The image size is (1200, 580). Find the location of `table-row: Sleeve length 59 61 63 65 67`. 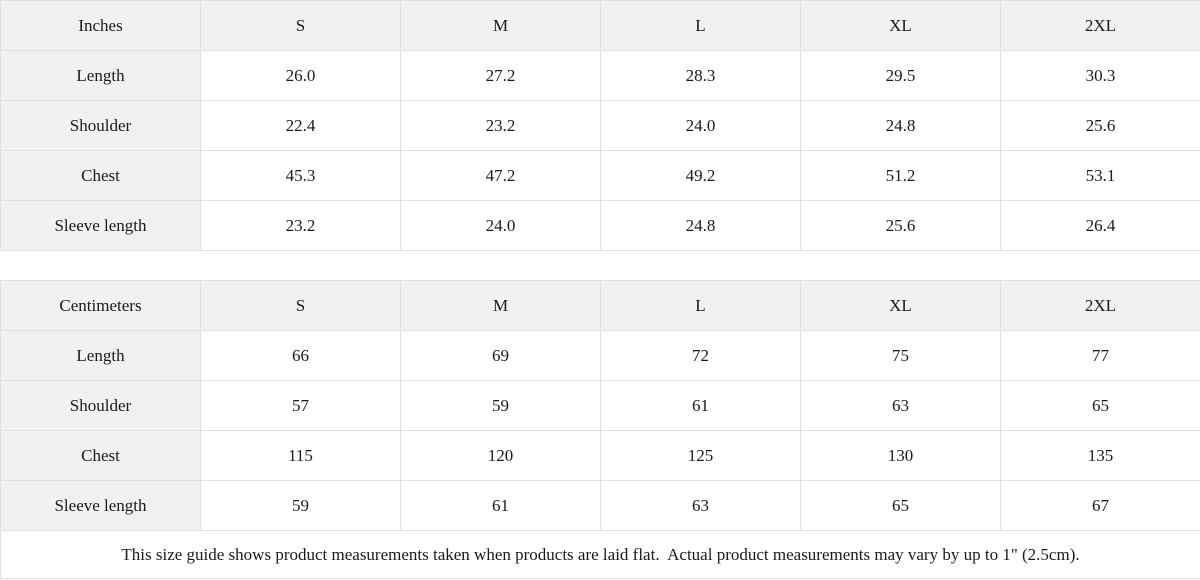

table-row: Sleeve length 59 61 63 65 67 is located at coordinates (600, 505).